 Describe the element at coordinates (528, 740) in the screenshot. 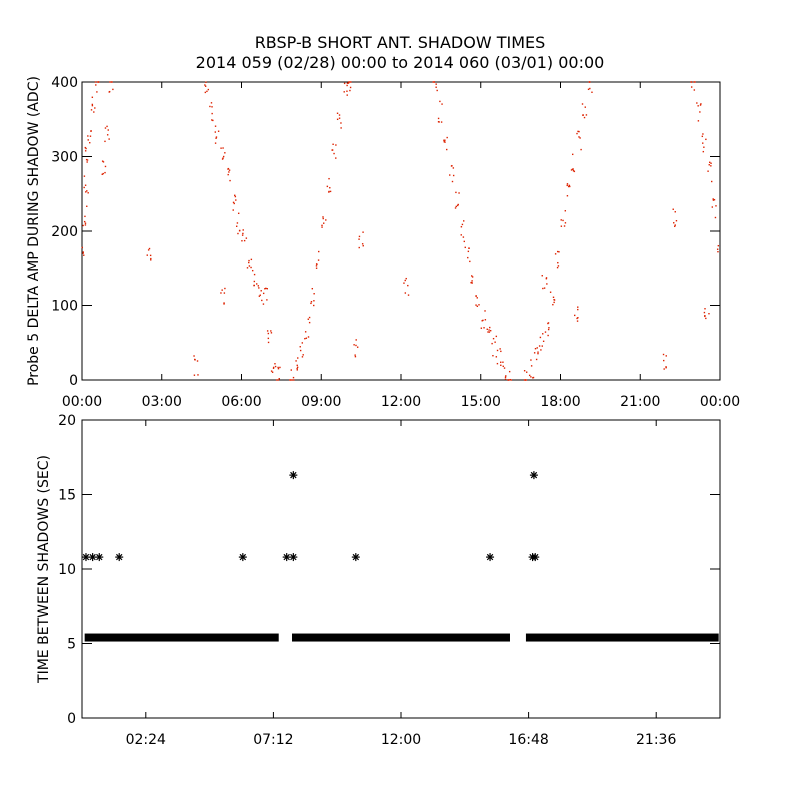

I see `bottom-x-tick-label: 16:48` at that location.